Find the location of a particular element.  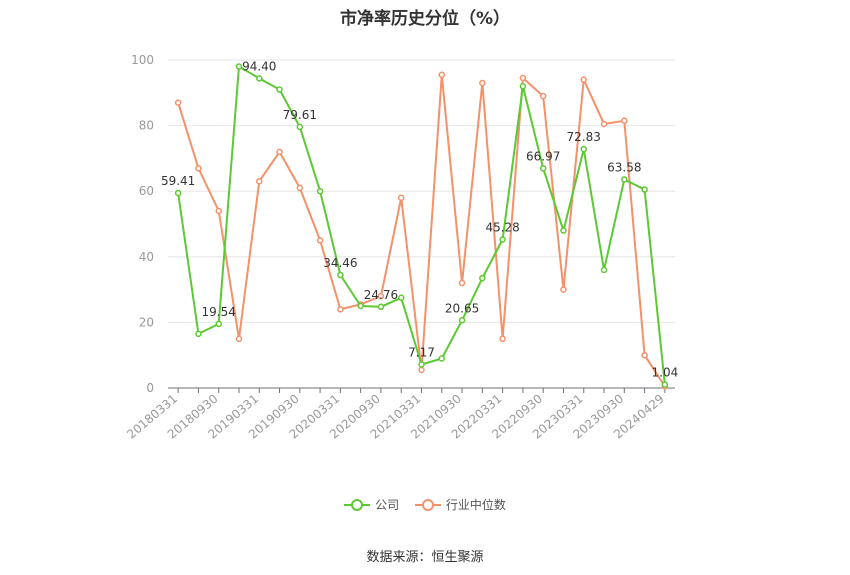

legend-label-industry: 行业中位数 is located at coordinates (475, 505).